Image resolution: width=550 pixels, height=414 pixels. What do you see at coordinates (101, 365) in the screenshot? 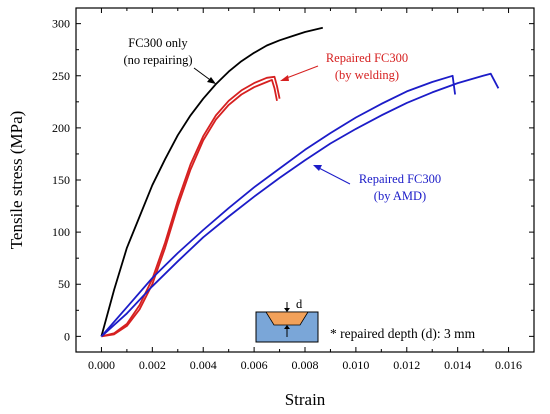
I see `x-tick-label: 0.000` at bounding box center [101, 365].